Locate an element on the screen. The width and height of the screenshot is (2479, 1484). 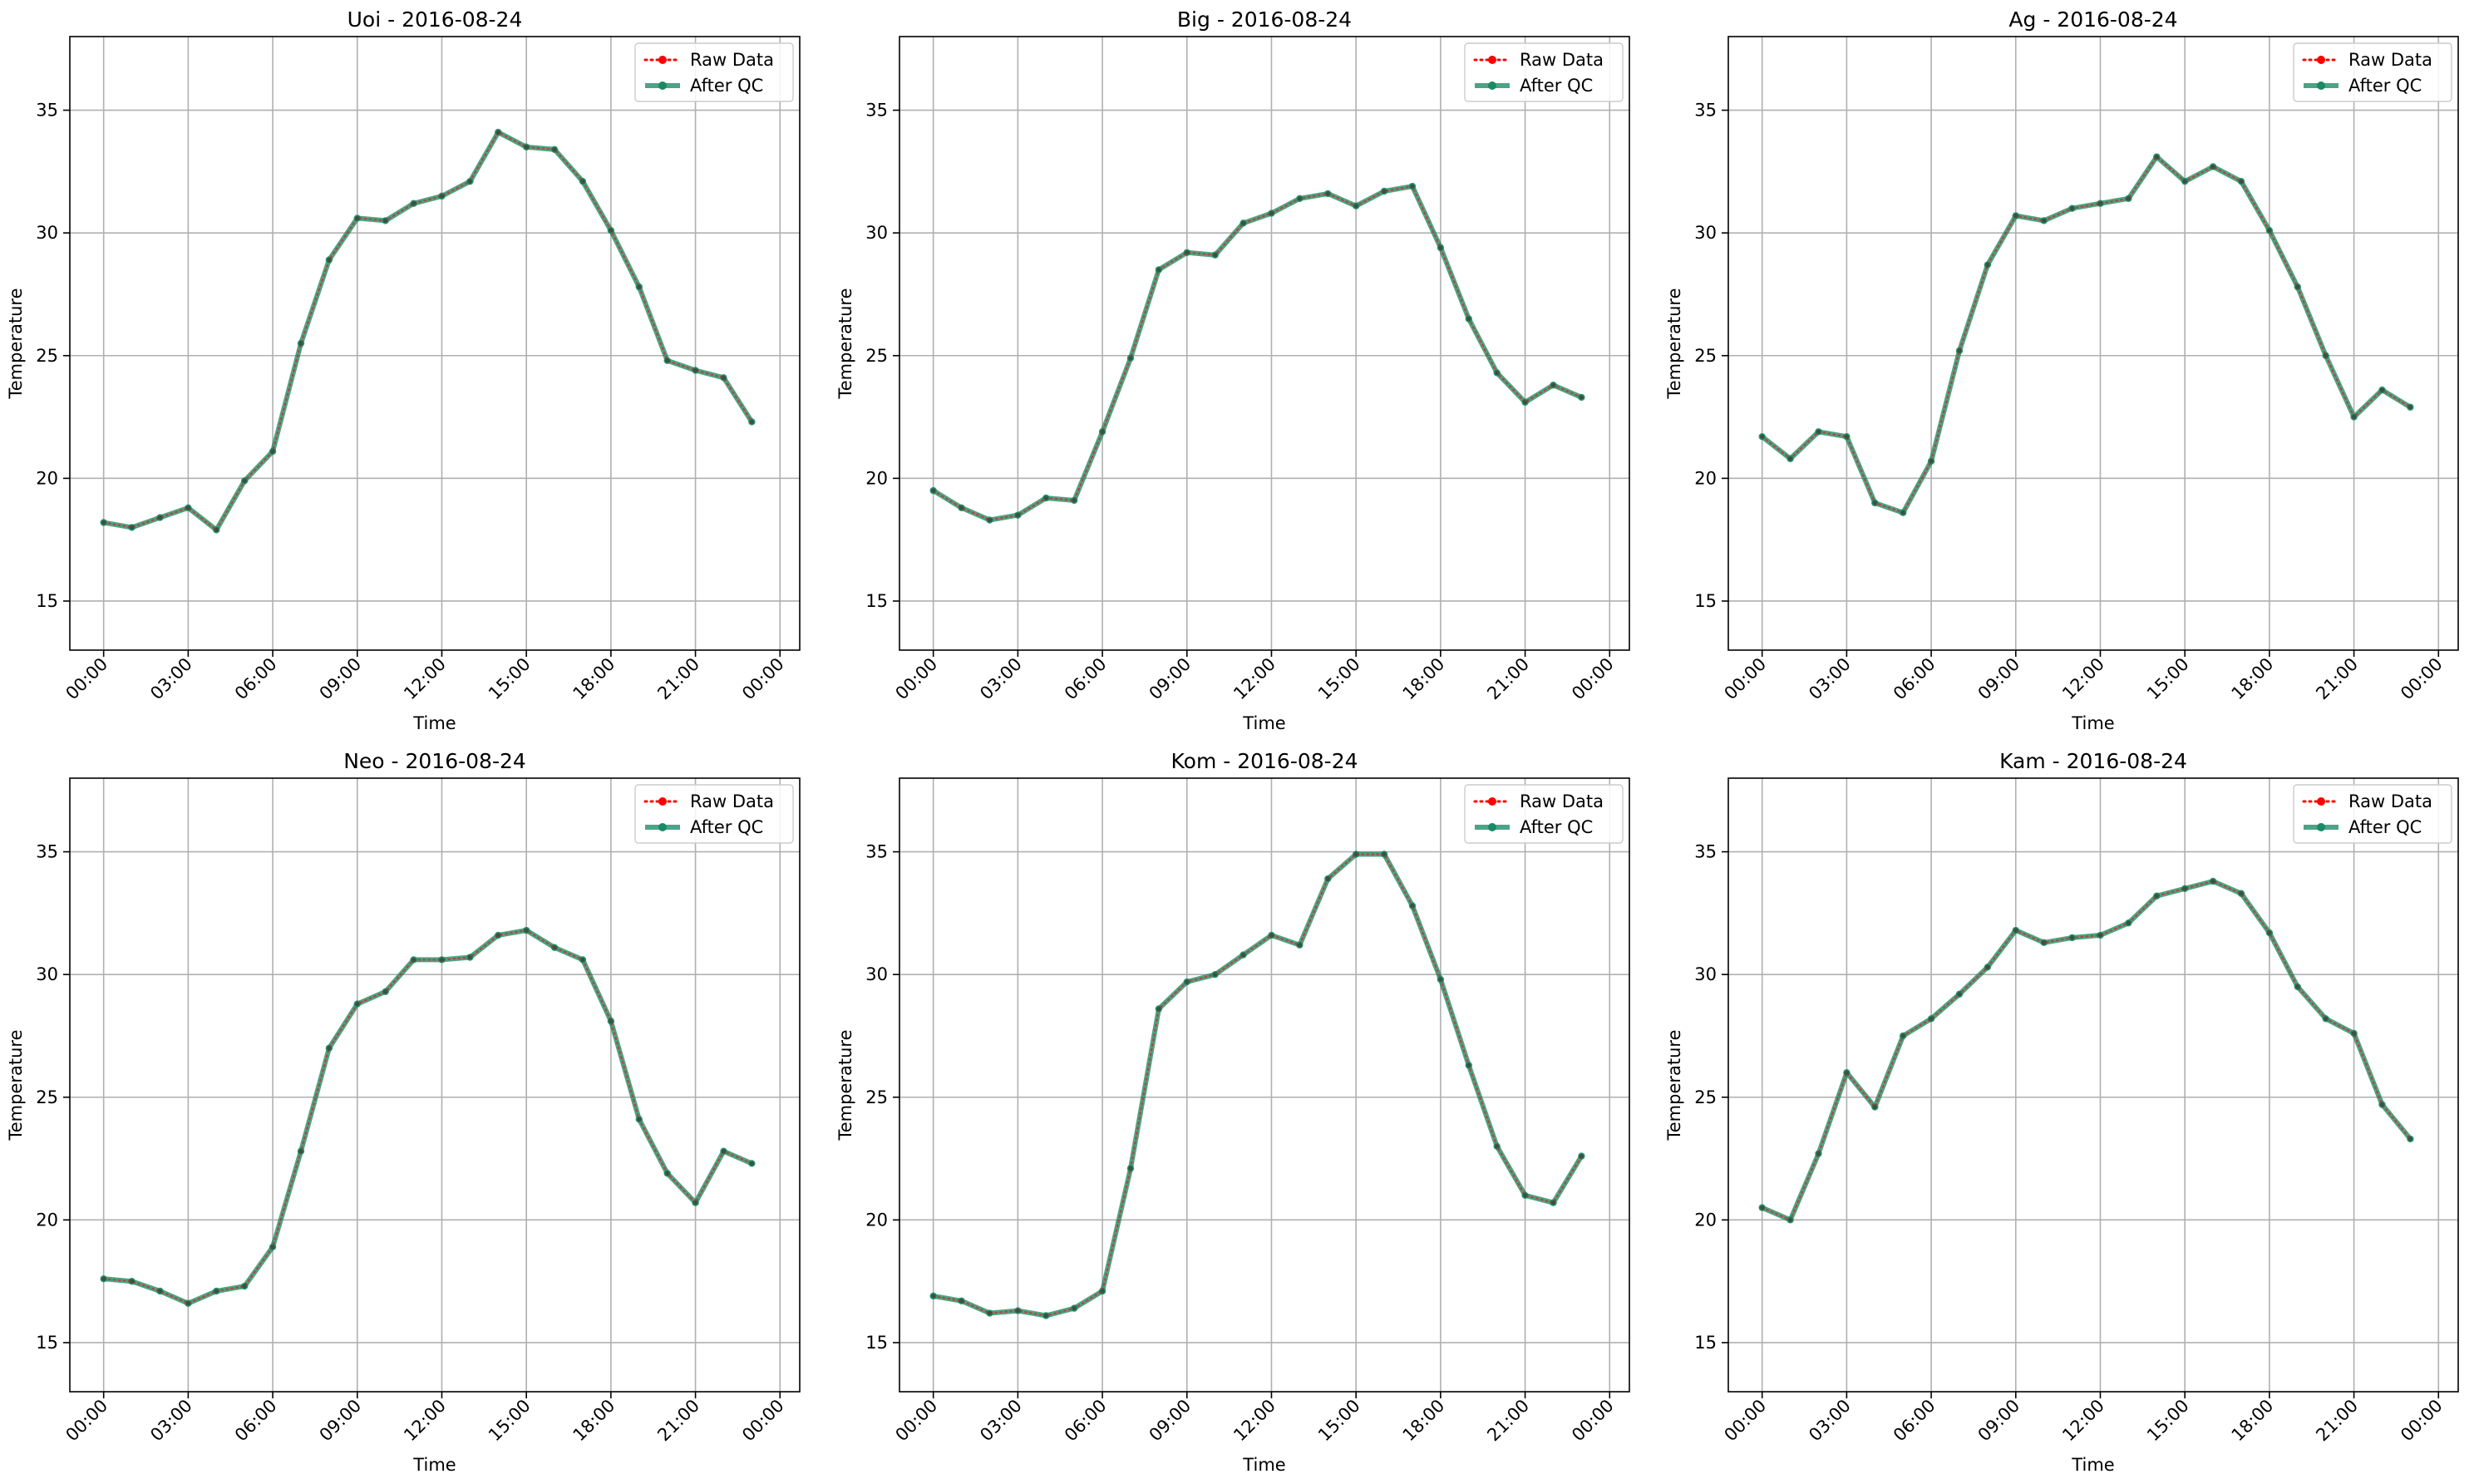
grid-lines is located at coordinates (1264, 1085).